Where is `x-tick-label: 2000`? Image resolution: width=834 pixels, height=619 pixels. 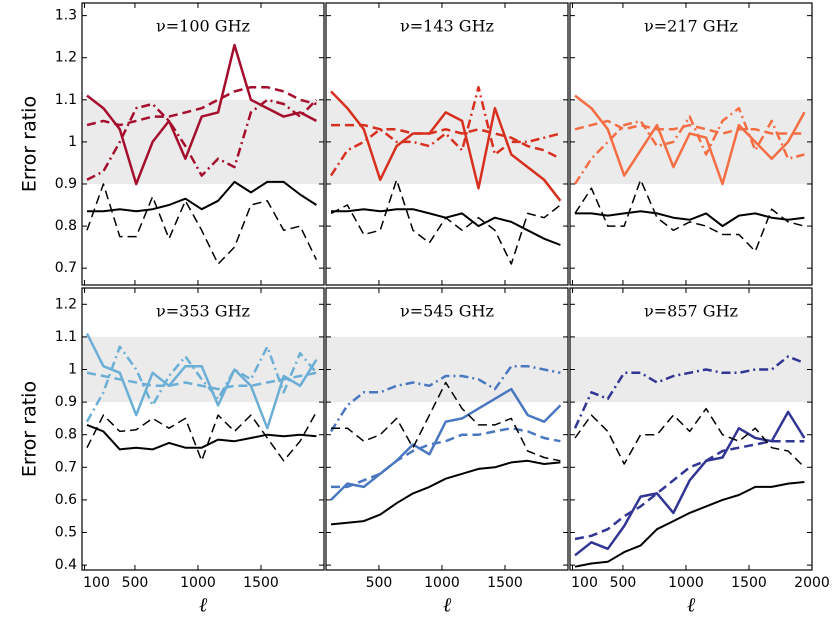 x-tick-label: 2000 is located at coordinates (812, 583).